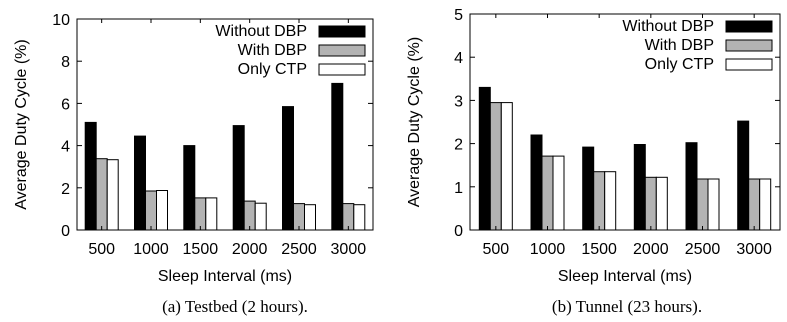 The image size is (787, 322). What do you see at coordinates (61, 20) in the screenshot?
I see `y-tick-label: 10` at bounding box center [61, 20].